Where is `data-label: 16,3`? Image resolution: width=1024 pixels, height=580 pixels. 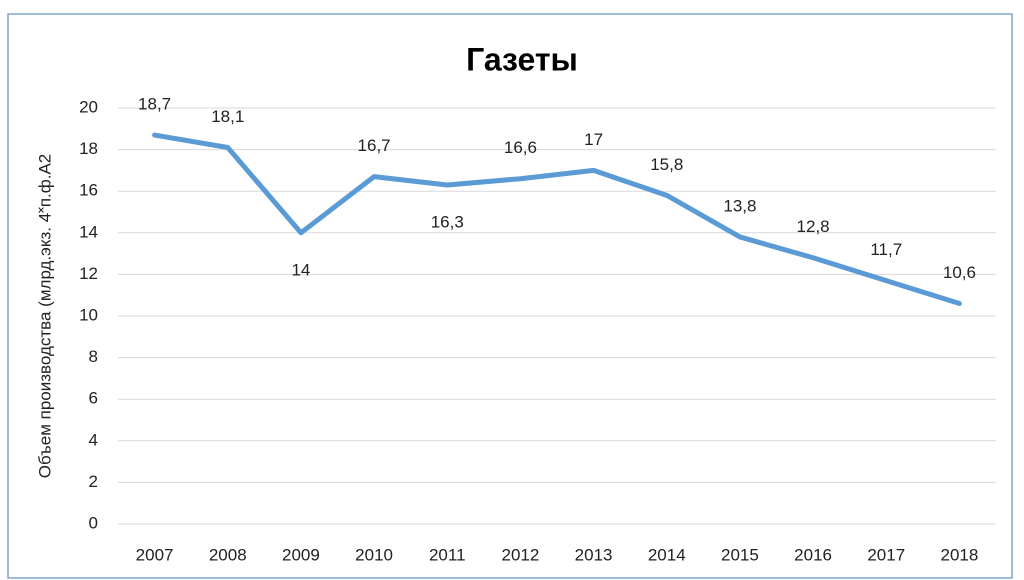 data-label: 16,3 is located at coordinates (447, 221).